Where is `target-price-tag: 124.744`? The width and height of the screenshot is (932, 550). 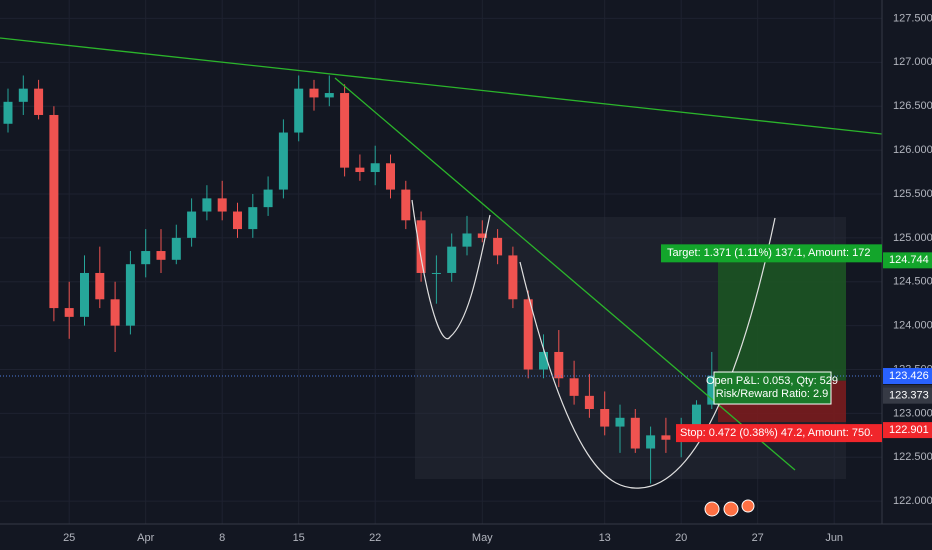 target-price-tag: 124.744 is located at coordinates (909, 260).